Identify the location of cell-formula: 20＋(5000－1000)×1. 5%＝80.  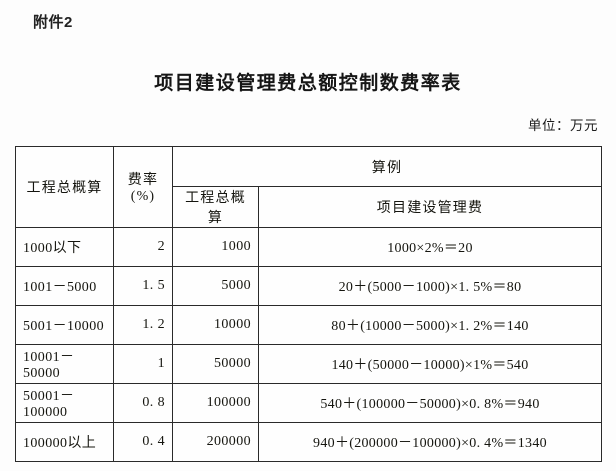
(430, 286).